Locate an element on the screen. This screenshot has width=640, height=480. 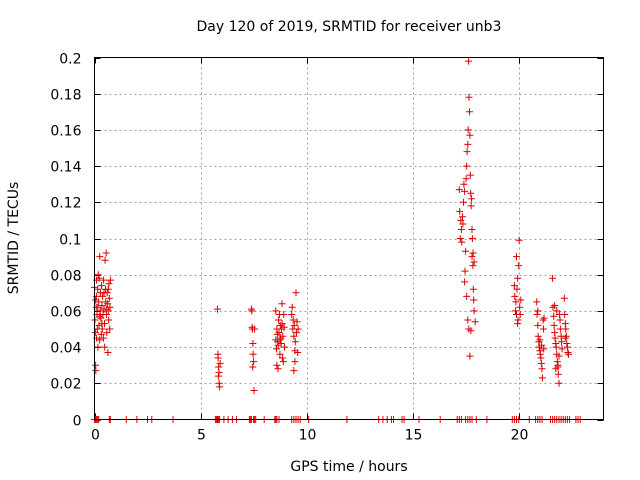
y-tick-label: 0.04 is located at coordinates (65, 349).